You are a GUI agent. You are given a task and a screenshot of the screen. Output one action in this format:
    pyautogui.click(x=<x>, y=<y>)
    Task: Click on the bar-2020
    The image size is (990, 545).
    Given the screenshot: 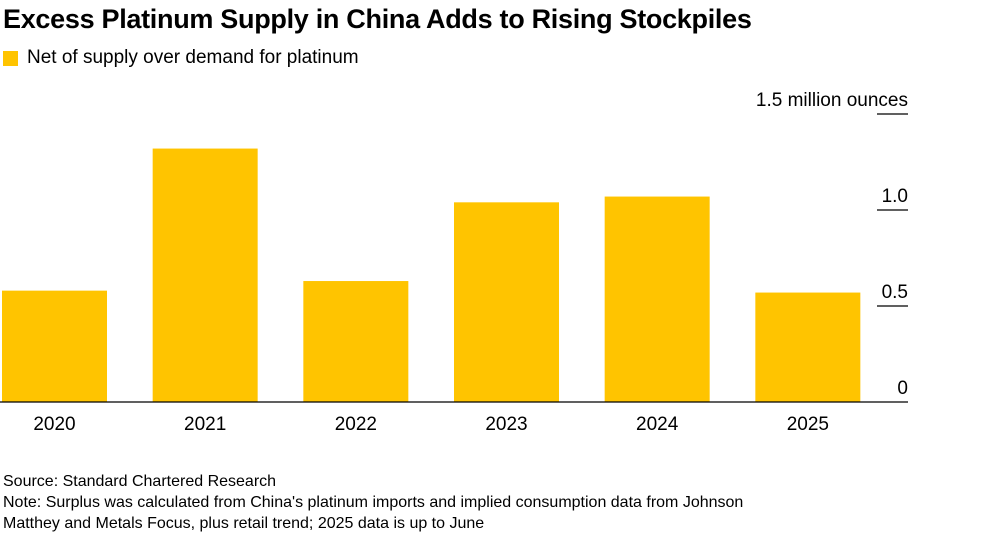 What is the action you would take?
    pyautogui.click(x=54, y=346)
    